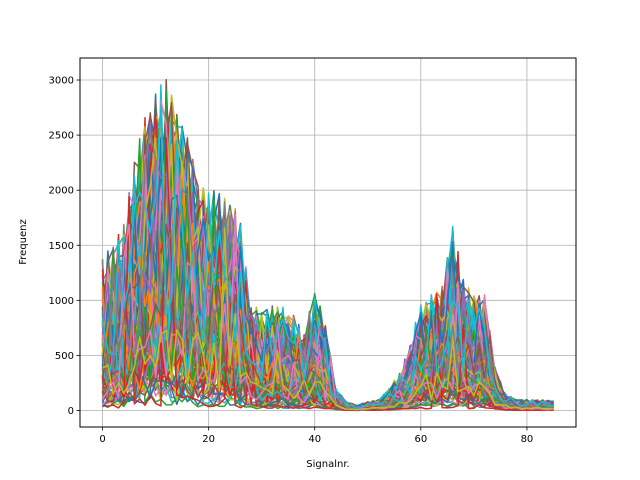 This screenshot has width=640, height=480. What do you see at coordinates (61, 301) in the screenshot?
I see `y-tick-label: 1000` at bounding box center [61, 301].